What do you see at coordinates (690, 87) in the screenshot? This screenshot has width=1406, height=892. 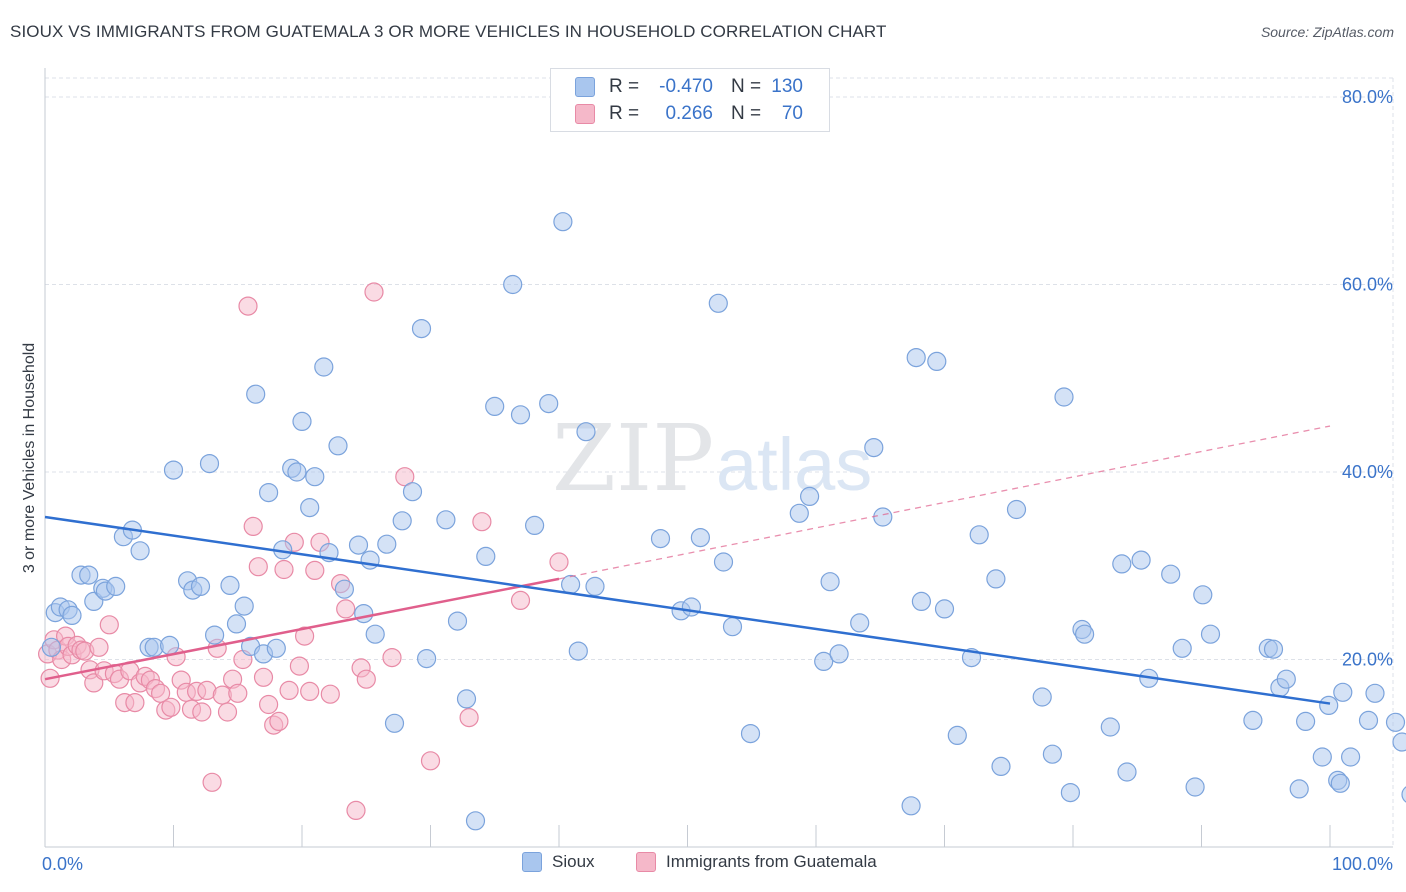 I see `stats-row-sioux: R = -0.470 N = 130` at bounding box center [690, 87].